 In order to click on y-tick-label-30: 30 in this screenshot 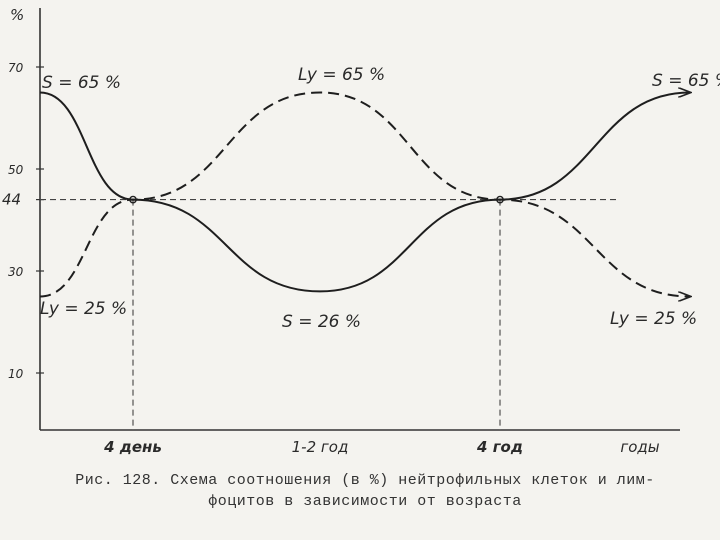, I will do `click(16, 272)`.